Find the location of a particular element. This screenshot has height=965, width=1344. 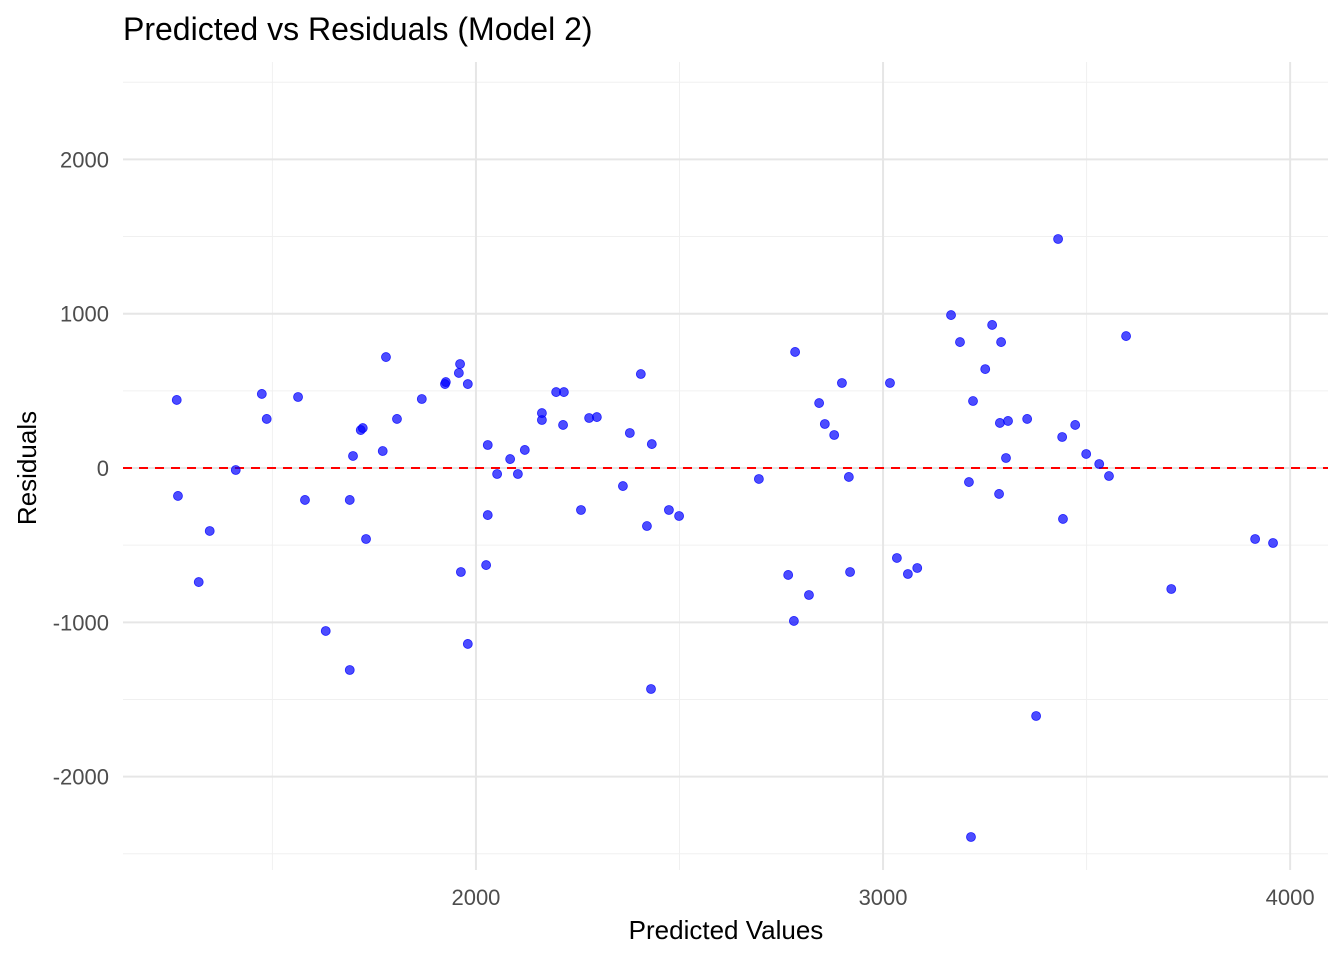

x-axis-label: Predicted Values is located at coordinates (726, 930).